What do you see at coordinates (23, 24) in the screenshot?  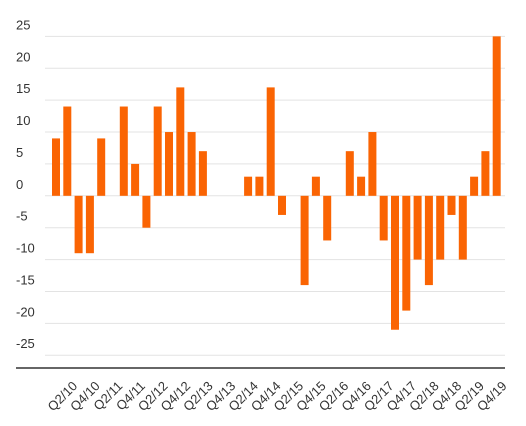 I see `y-tick-label: 25` at bounding box center [23, 24].